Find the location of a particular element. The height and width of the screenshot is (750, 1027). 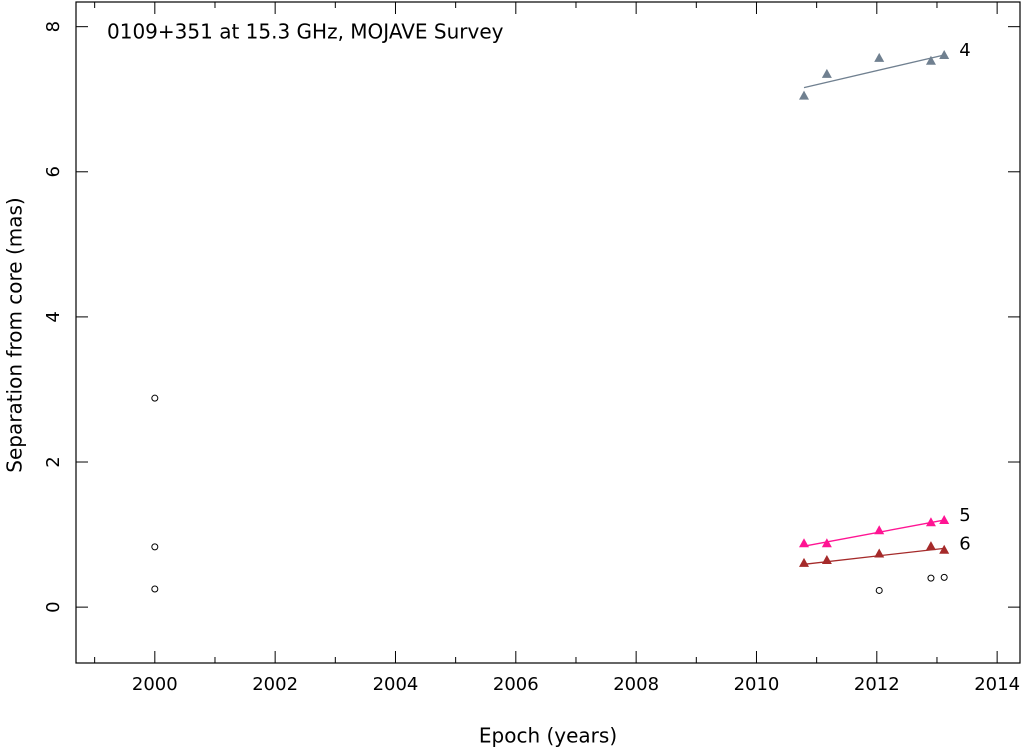

x-tick-label: 2008 is located at coordinates (636, 684).